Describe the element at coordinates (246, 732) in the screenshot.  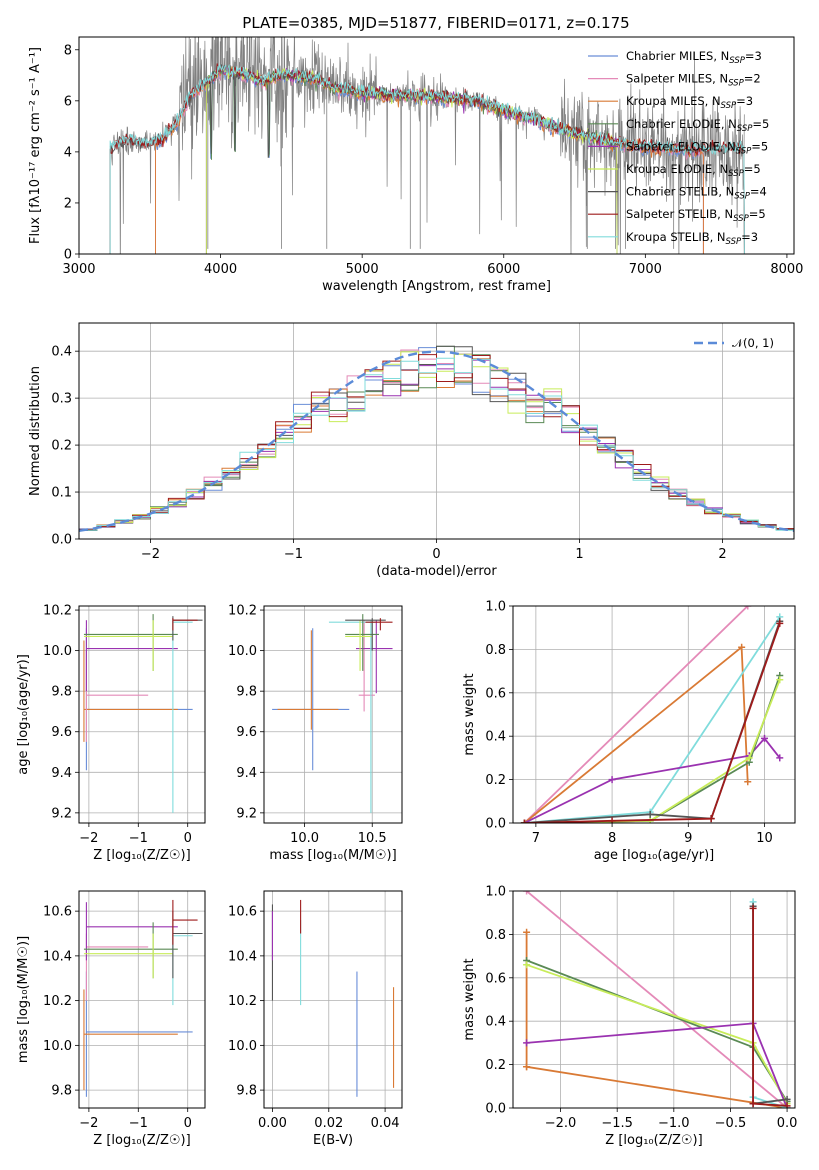
I see `y-tick-label: 9.6` at that location.